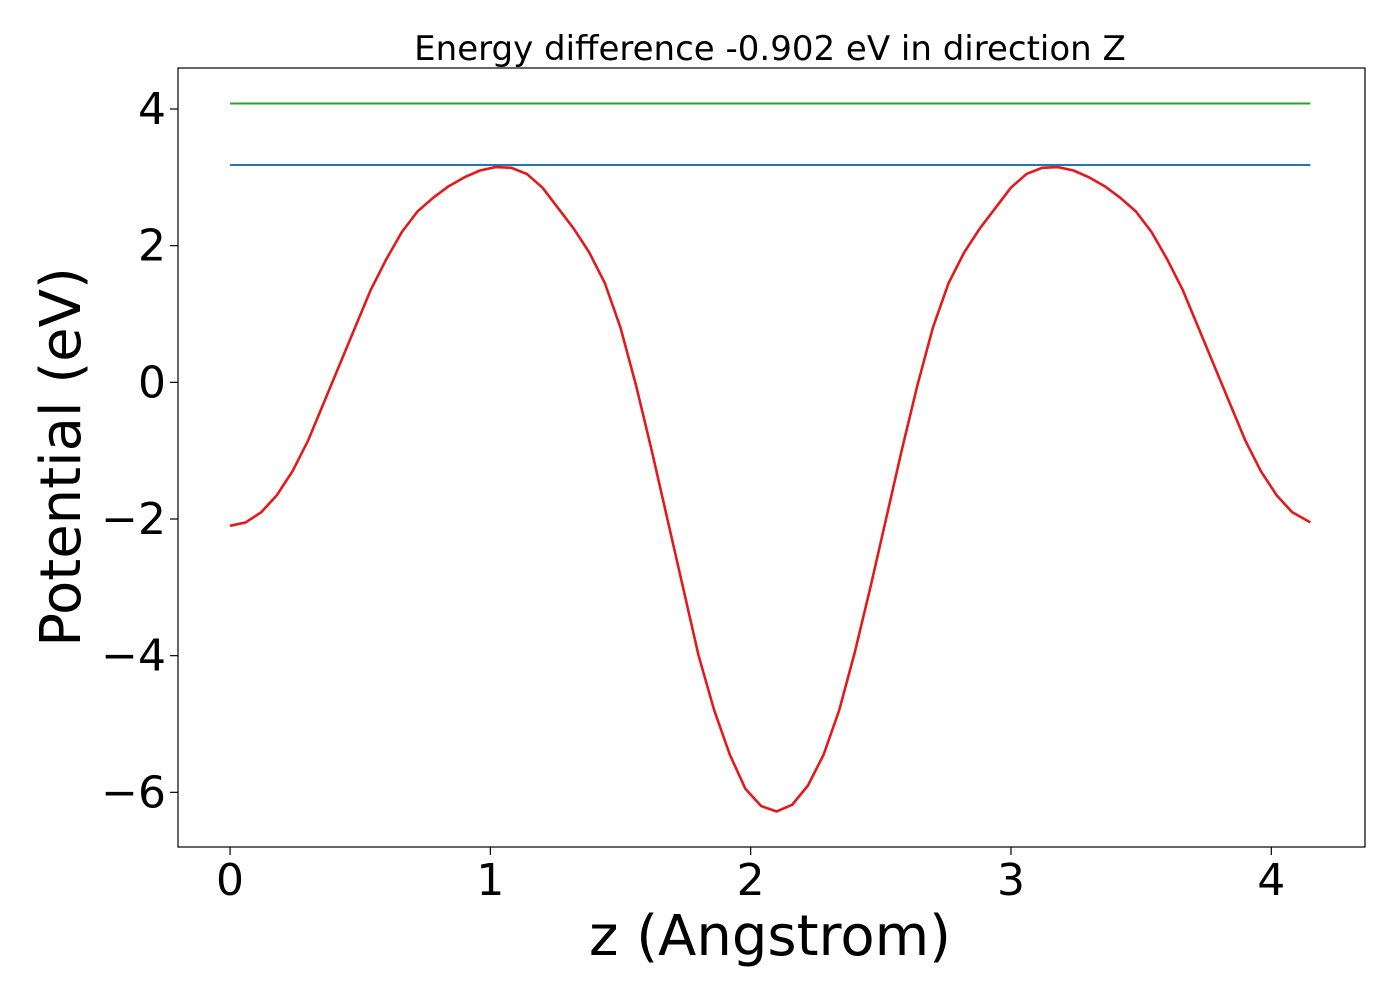  Describe the element at coordinates (770, 936) in the screenshot. I see `x-axis-label: z (Angstrom)` at that location.